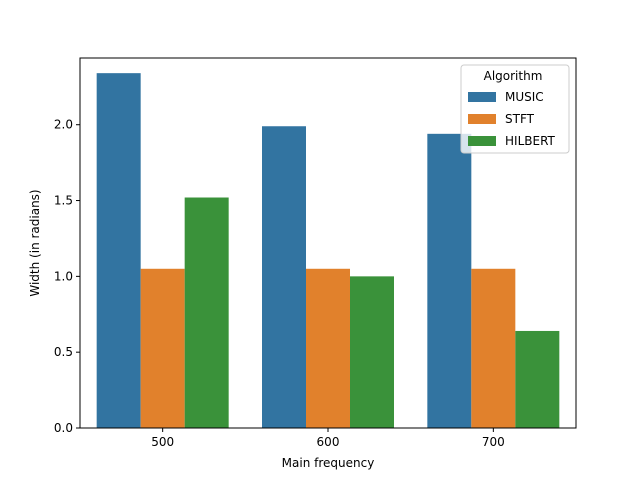  I want to click on y-tick-label: 1.0, so click(63, 276).